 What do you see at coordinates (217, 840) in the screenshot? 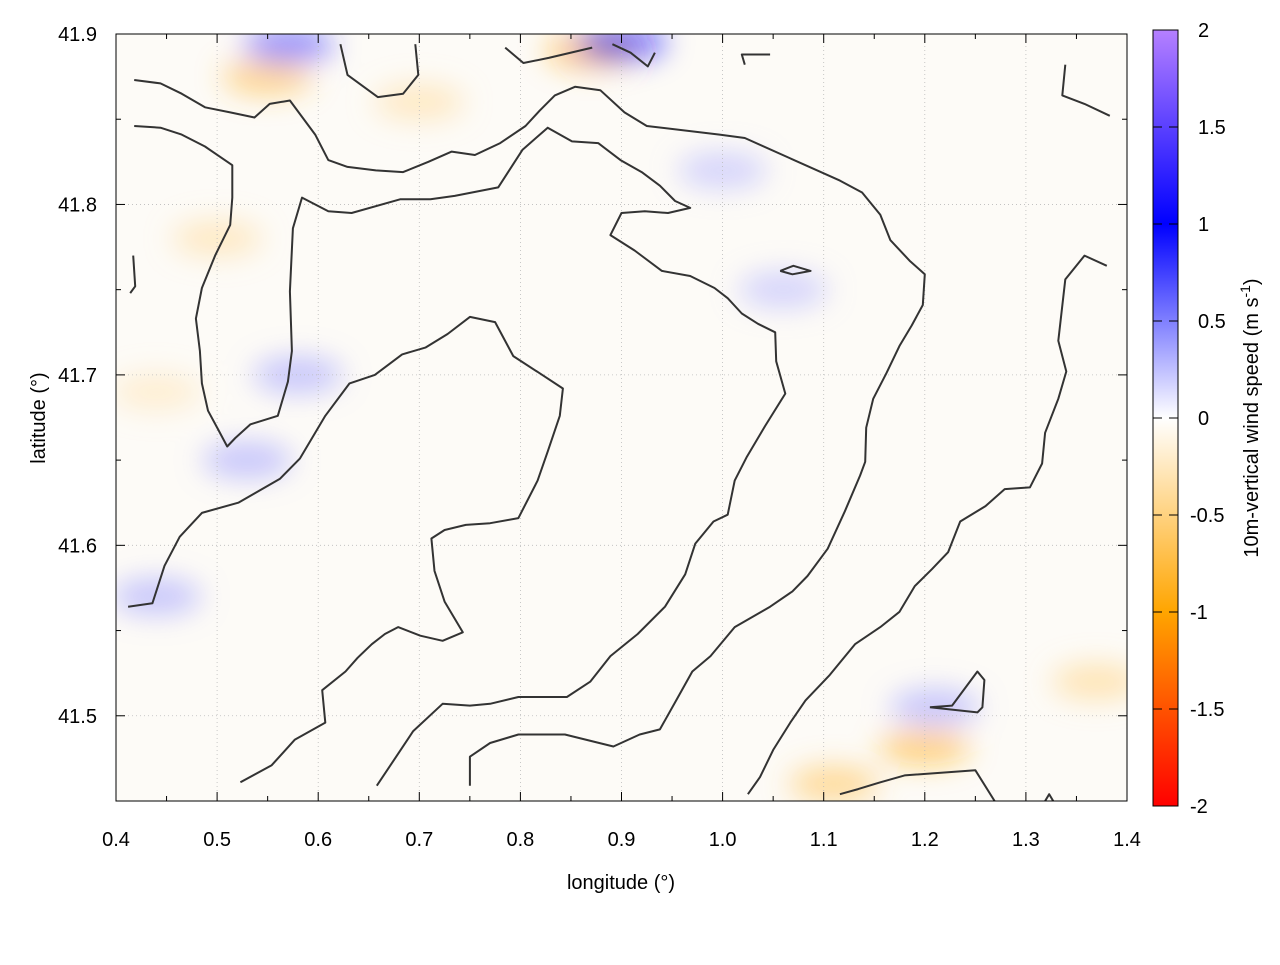
I see `x-tick-label: 0.5` at bounding box center [217, 840].